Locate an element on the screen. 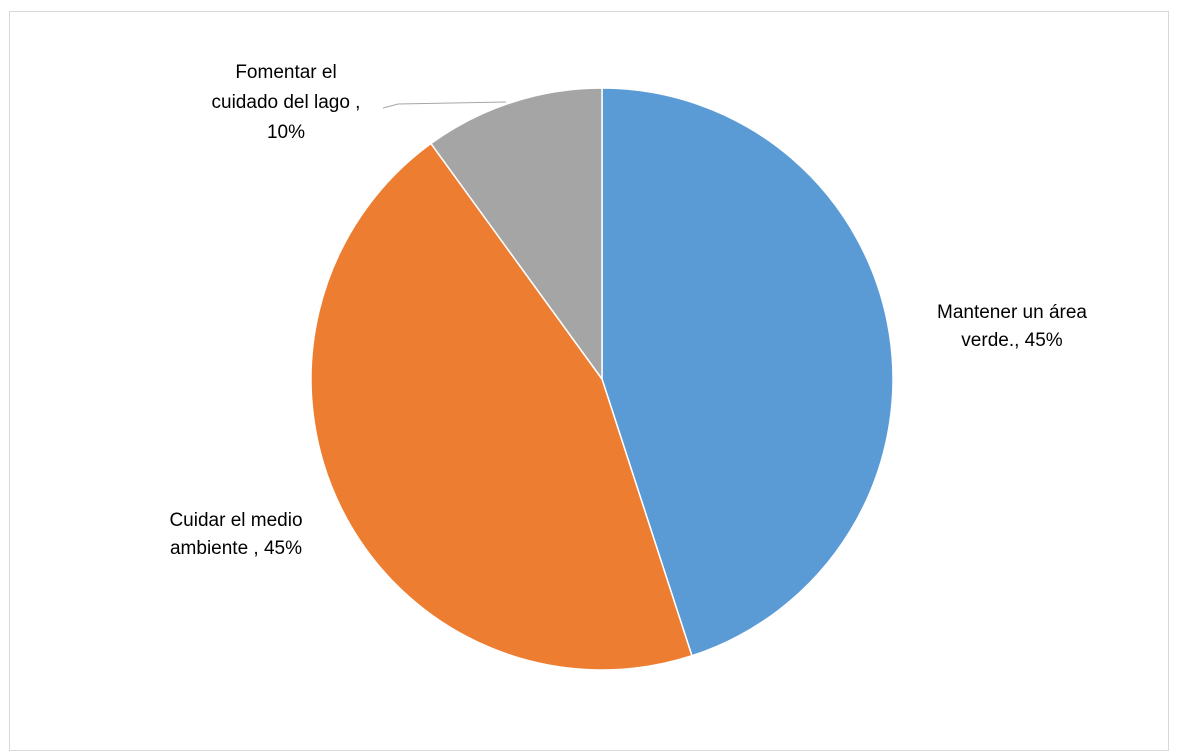  data-label-line: verde., 45% is located at coordinates (1011, 340).